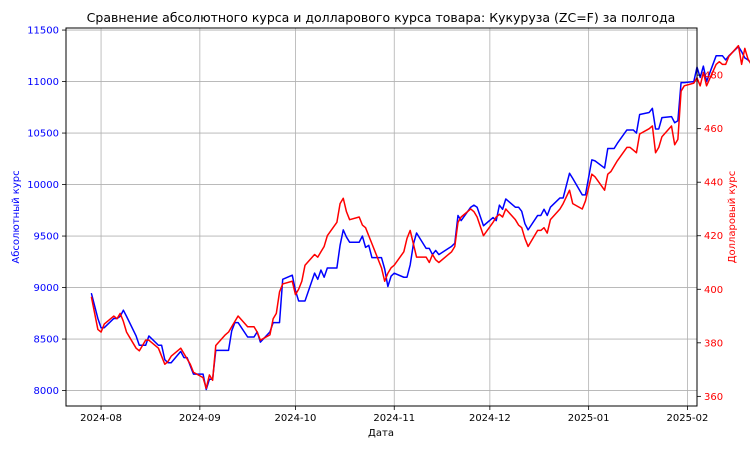 The image size is (750, 450). I want to click on x-tick-label: 2025-01, so click(589, 418).